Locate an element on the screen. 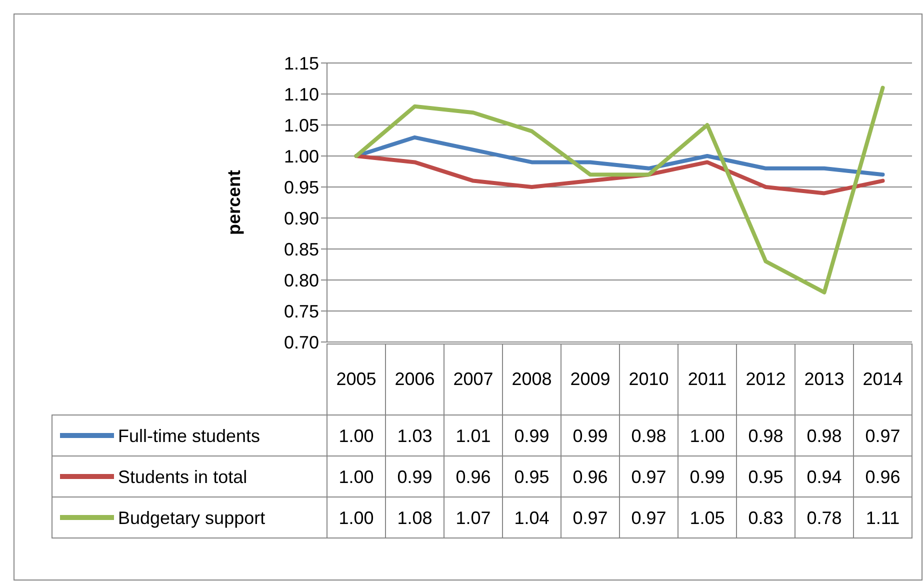 The image size is (923, 581). data-label: 1.04 is located at coordinates (532, 518).